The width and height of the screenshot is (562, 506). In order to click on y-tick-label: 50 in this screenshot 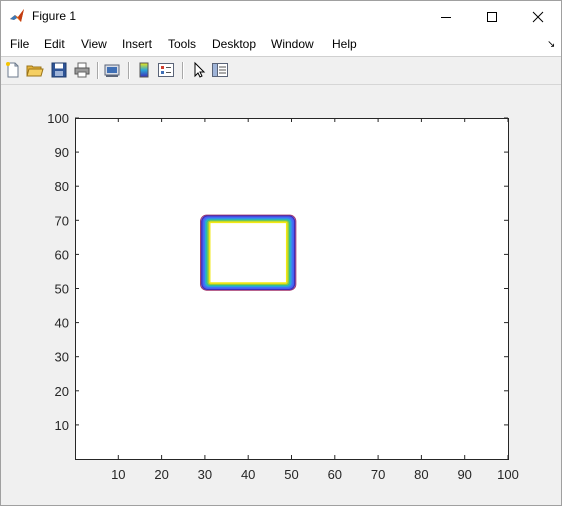, I will do `click(62, 289)`.